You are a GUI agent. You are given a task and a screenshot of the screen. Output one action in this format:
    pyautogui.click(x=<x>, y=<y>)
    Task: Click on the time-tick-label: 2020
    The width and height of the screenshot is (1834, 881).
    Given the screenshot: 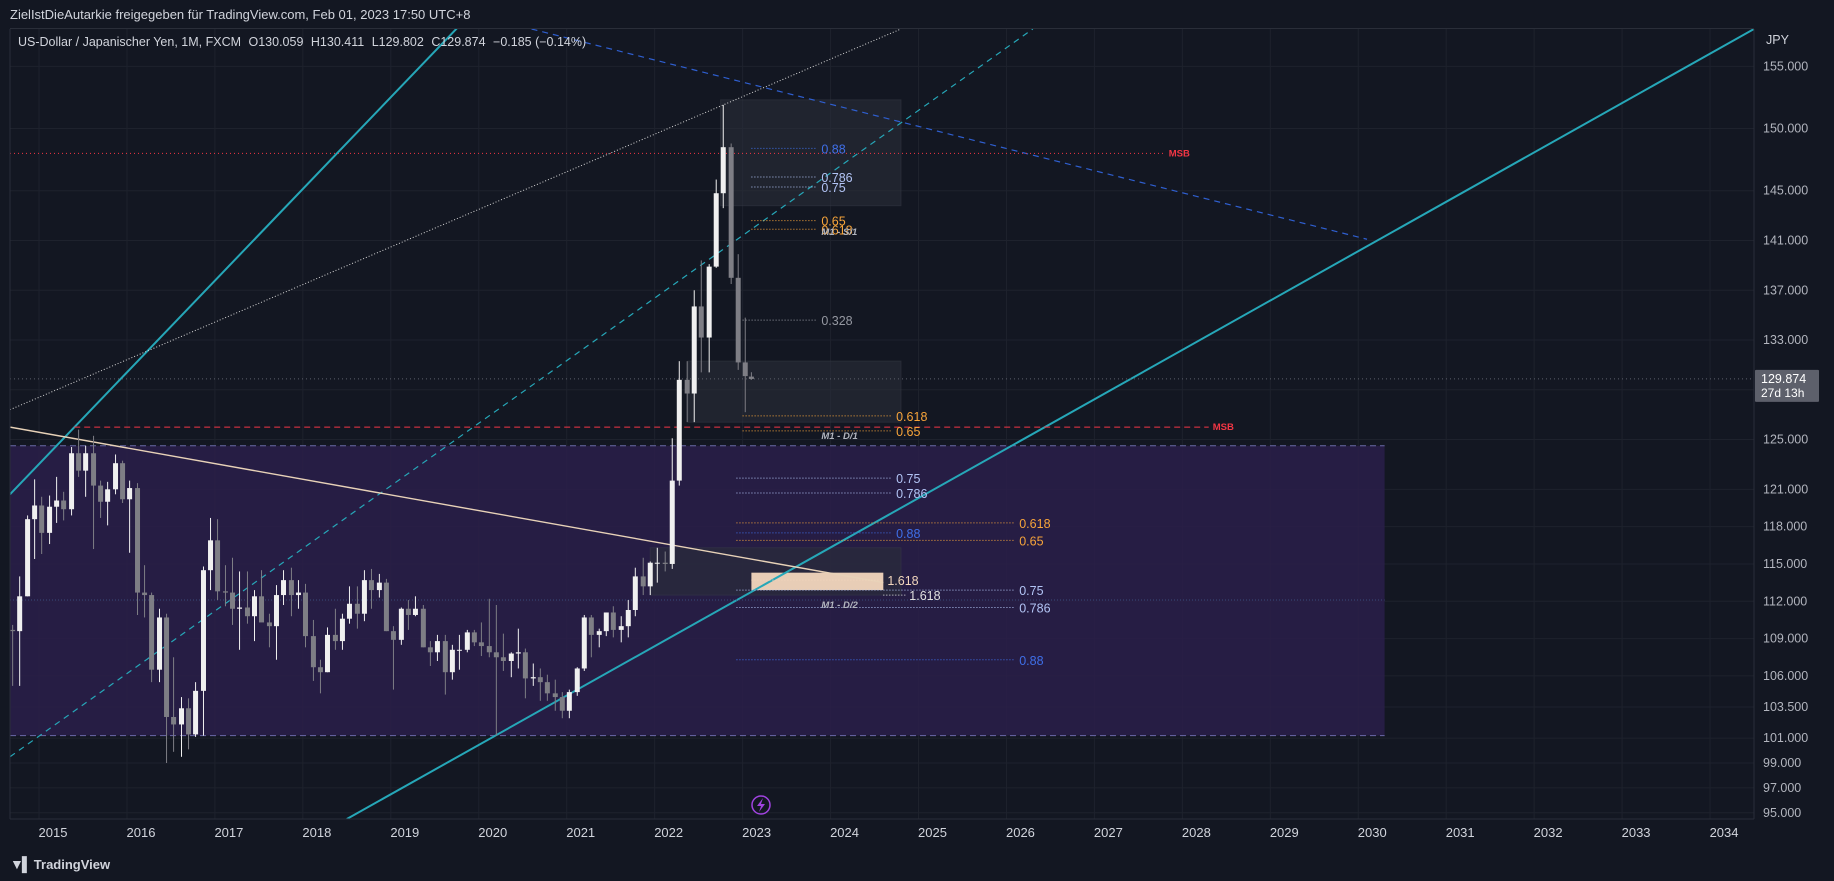 What is the action you would take?
    pyautogui.click(x=492, y=832)
    